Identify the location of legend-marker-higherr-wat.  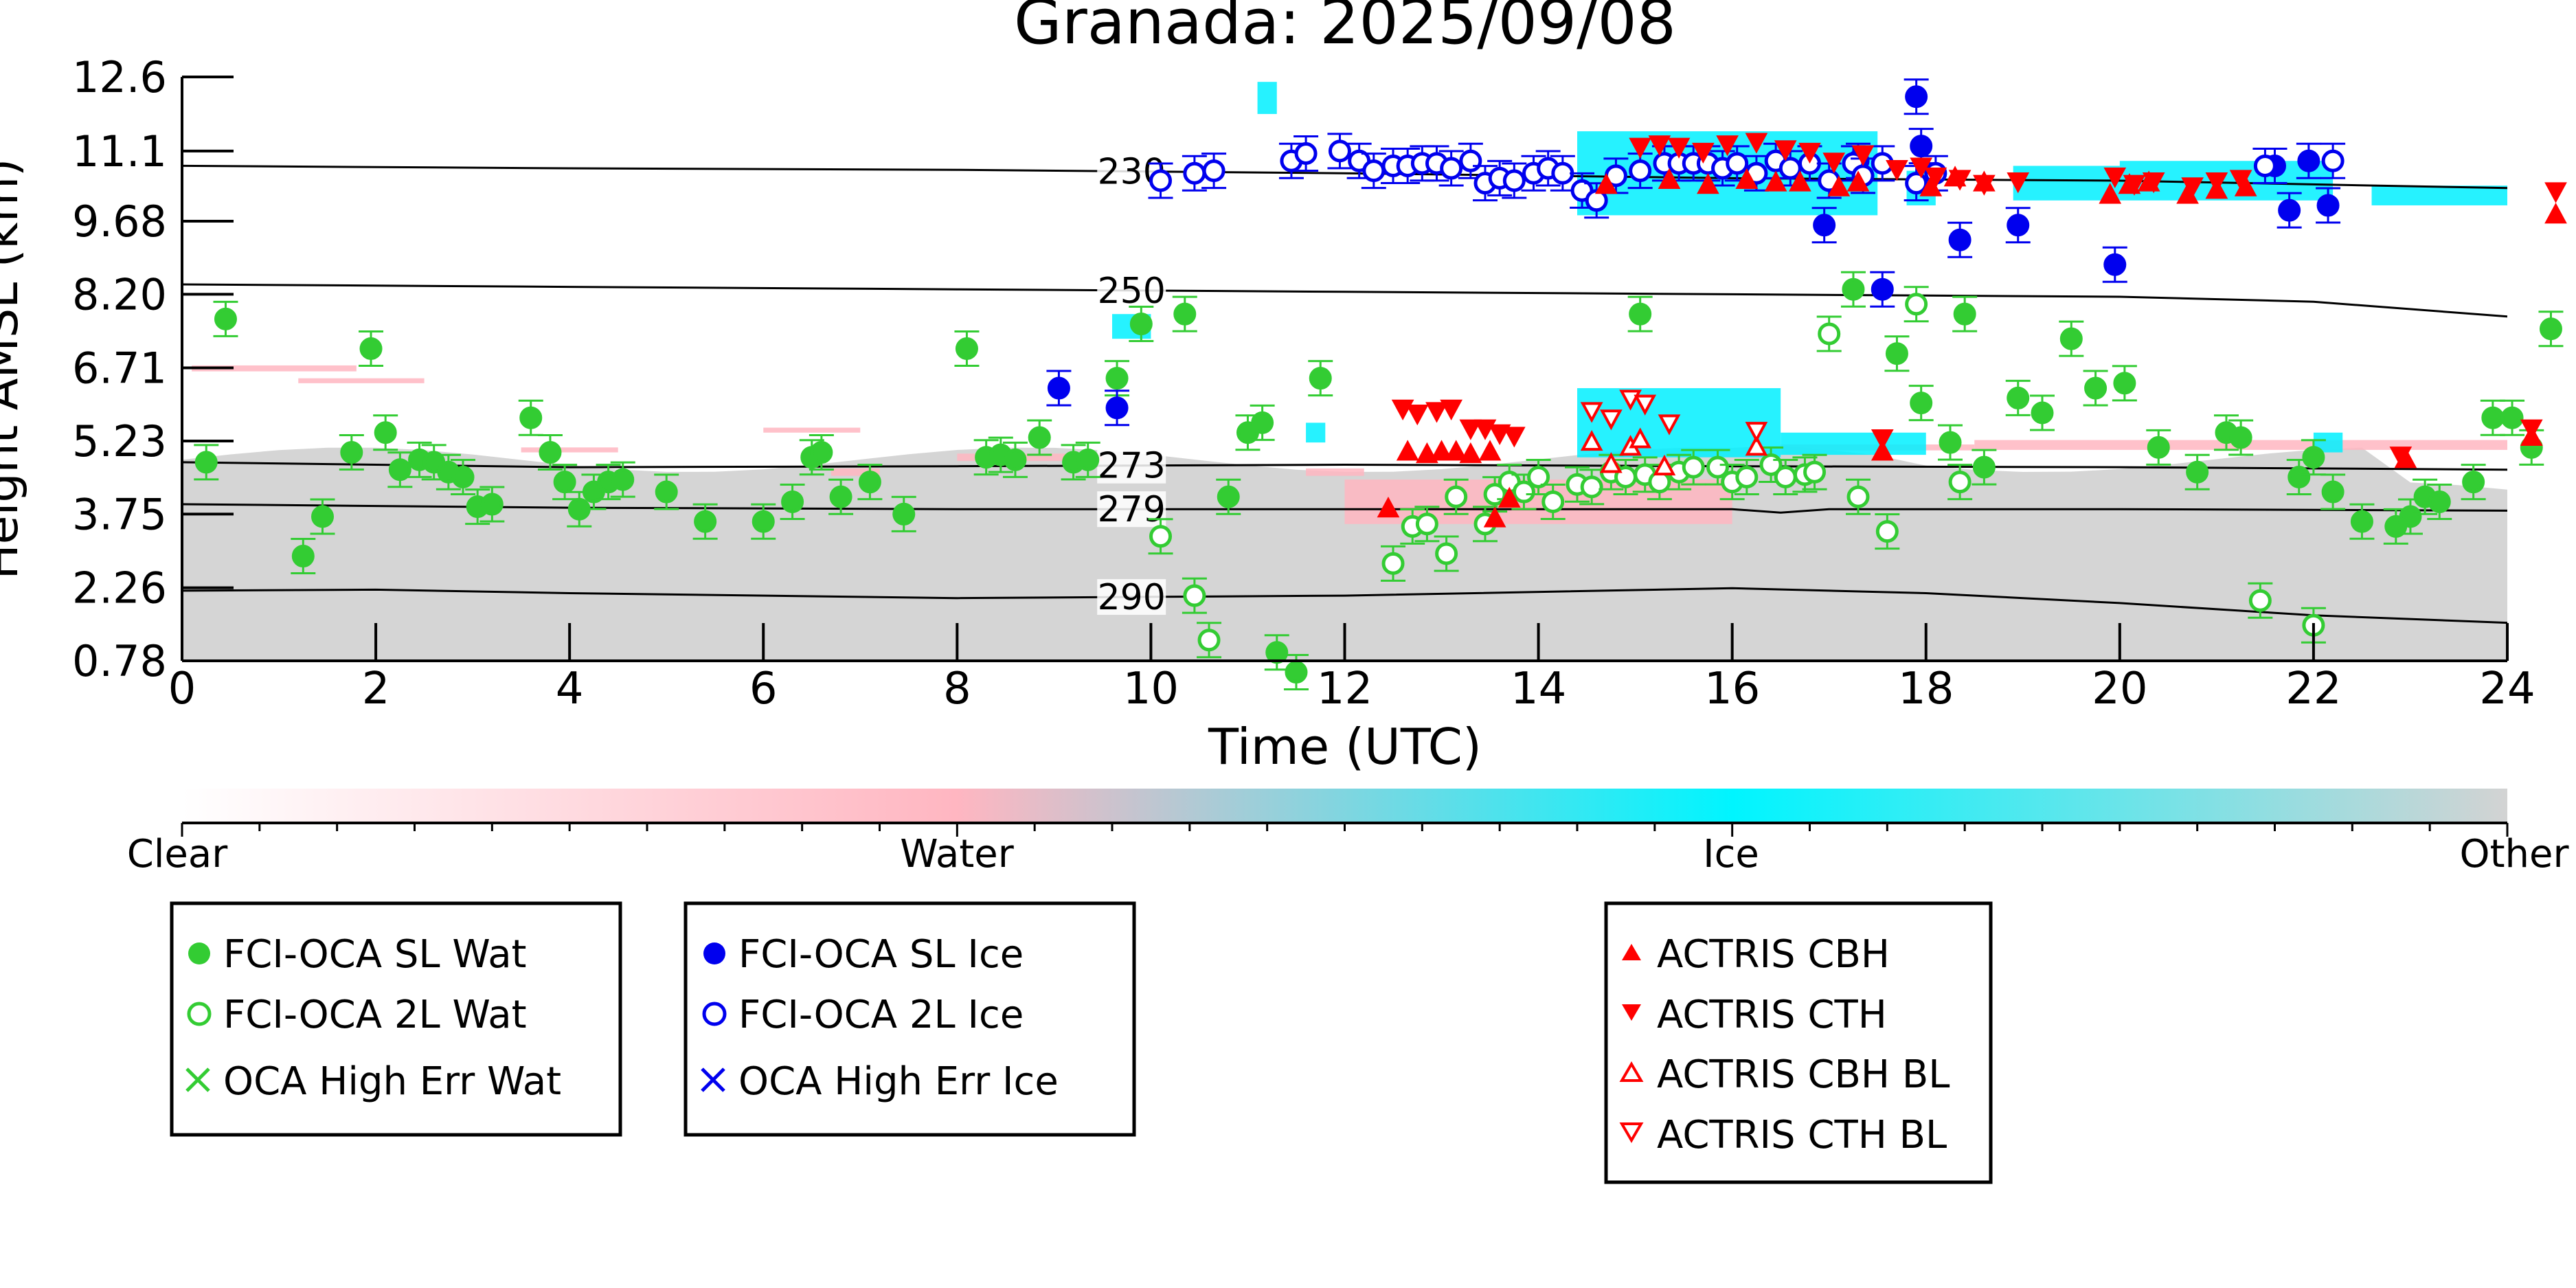
(197, 1079).